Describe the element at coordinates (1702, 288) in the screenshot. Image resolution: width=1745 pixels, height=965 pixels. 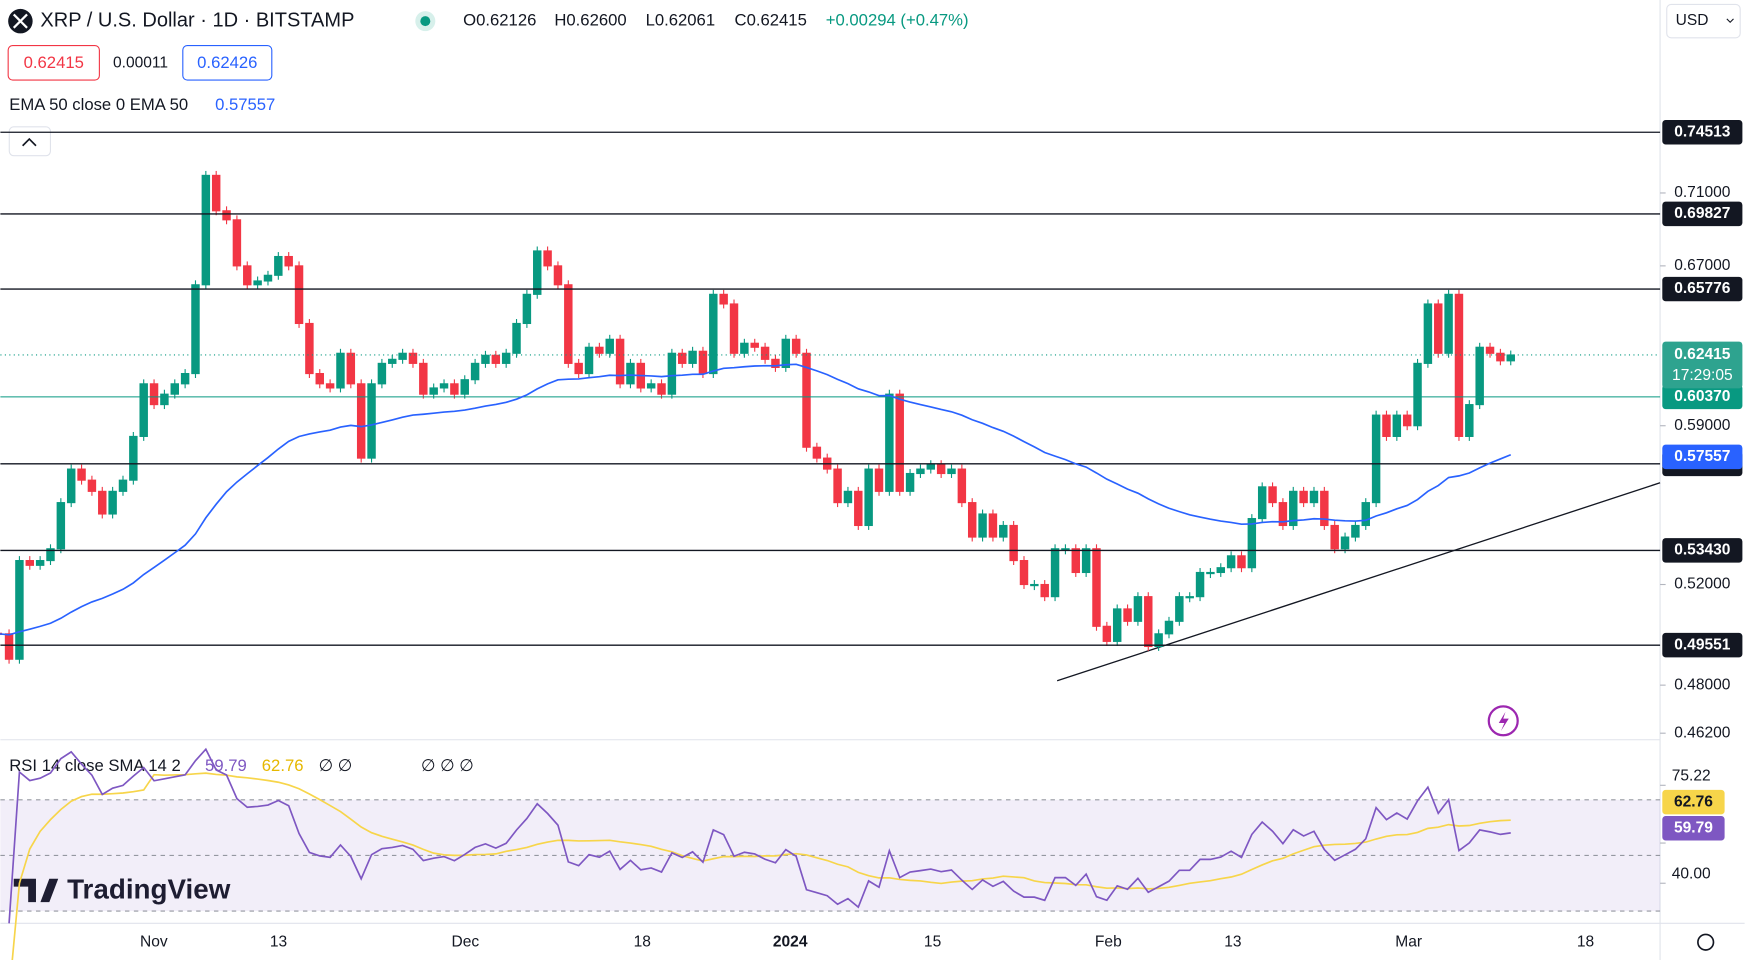
I see `level-label: 0.65776` at that location.